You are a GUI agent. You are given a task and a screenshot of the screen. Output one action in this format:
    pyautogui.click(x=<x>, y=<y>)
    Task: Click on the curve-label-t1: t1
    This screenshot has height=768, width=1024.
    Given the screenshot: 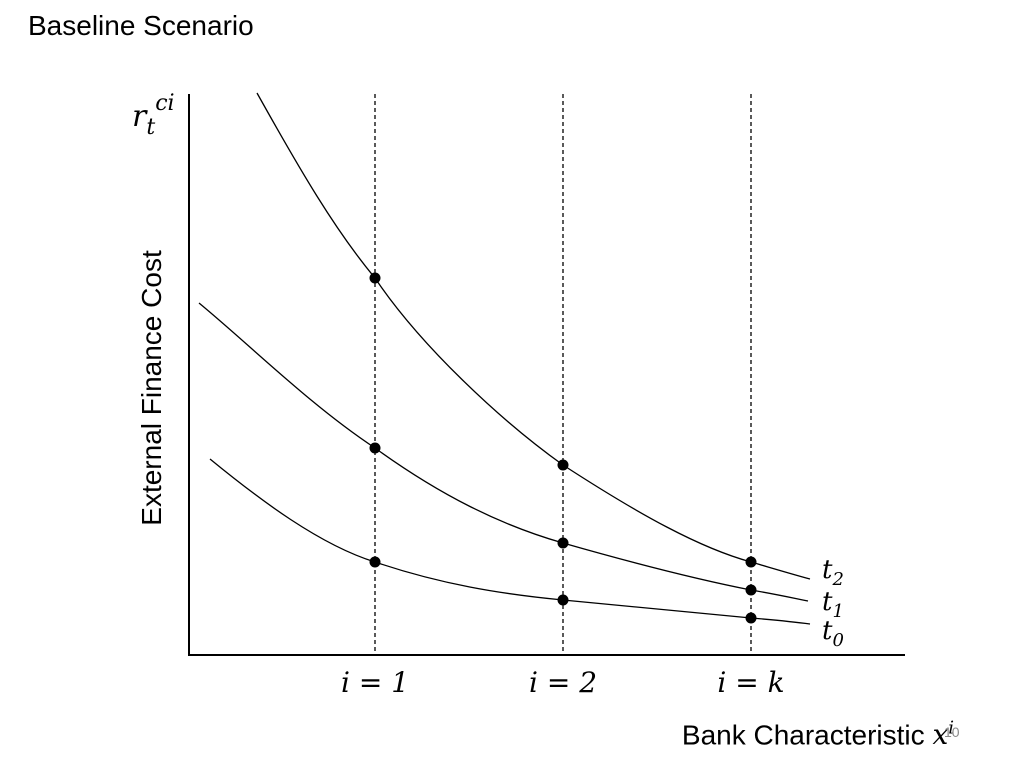 What is the action you would take?
    pyautogui.click(x=833, y=604)
    